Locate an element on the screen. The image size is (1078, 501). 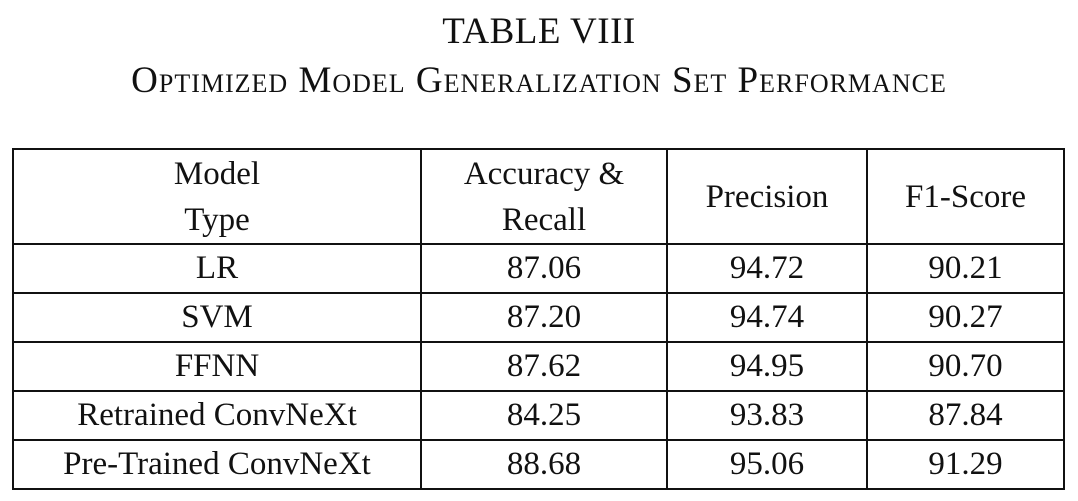
header-model-type-line1: Model is located at coordinates (217, 173).